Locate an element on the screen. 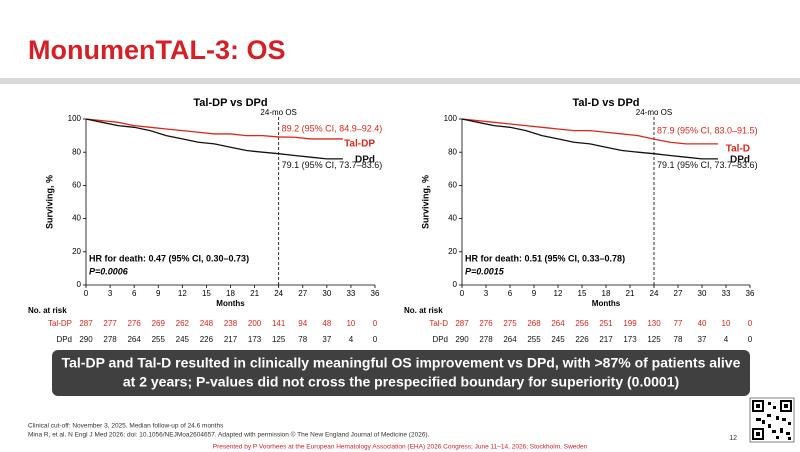 This screenshot has width=800, height=452. at-risk-value: 248 is located at coordinates (207, 323).